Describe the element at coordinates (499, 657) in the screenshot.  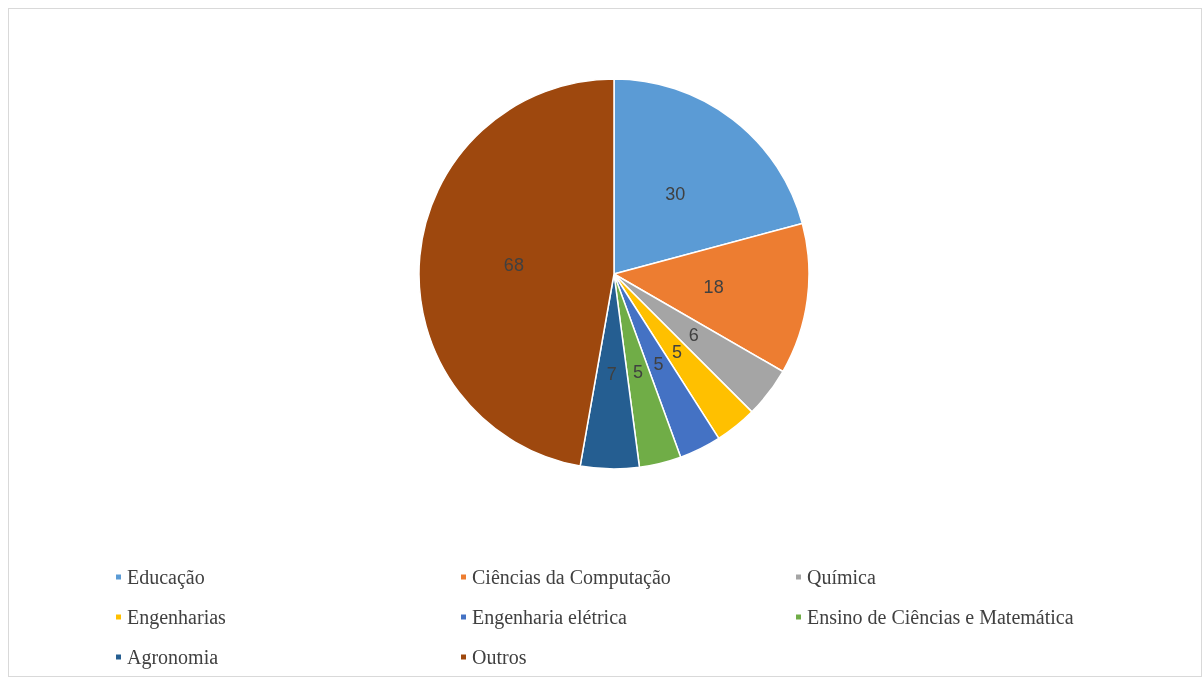
I see `legend-label: Outros` at that location.